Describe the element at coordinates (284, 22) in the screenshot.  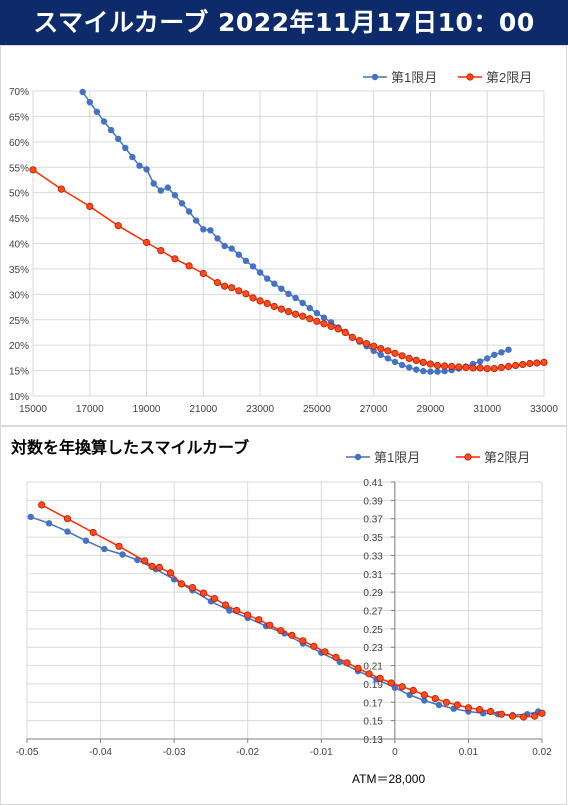
I see `page-title: スマイルカーブ 2022年11月17日10：00` at that location.